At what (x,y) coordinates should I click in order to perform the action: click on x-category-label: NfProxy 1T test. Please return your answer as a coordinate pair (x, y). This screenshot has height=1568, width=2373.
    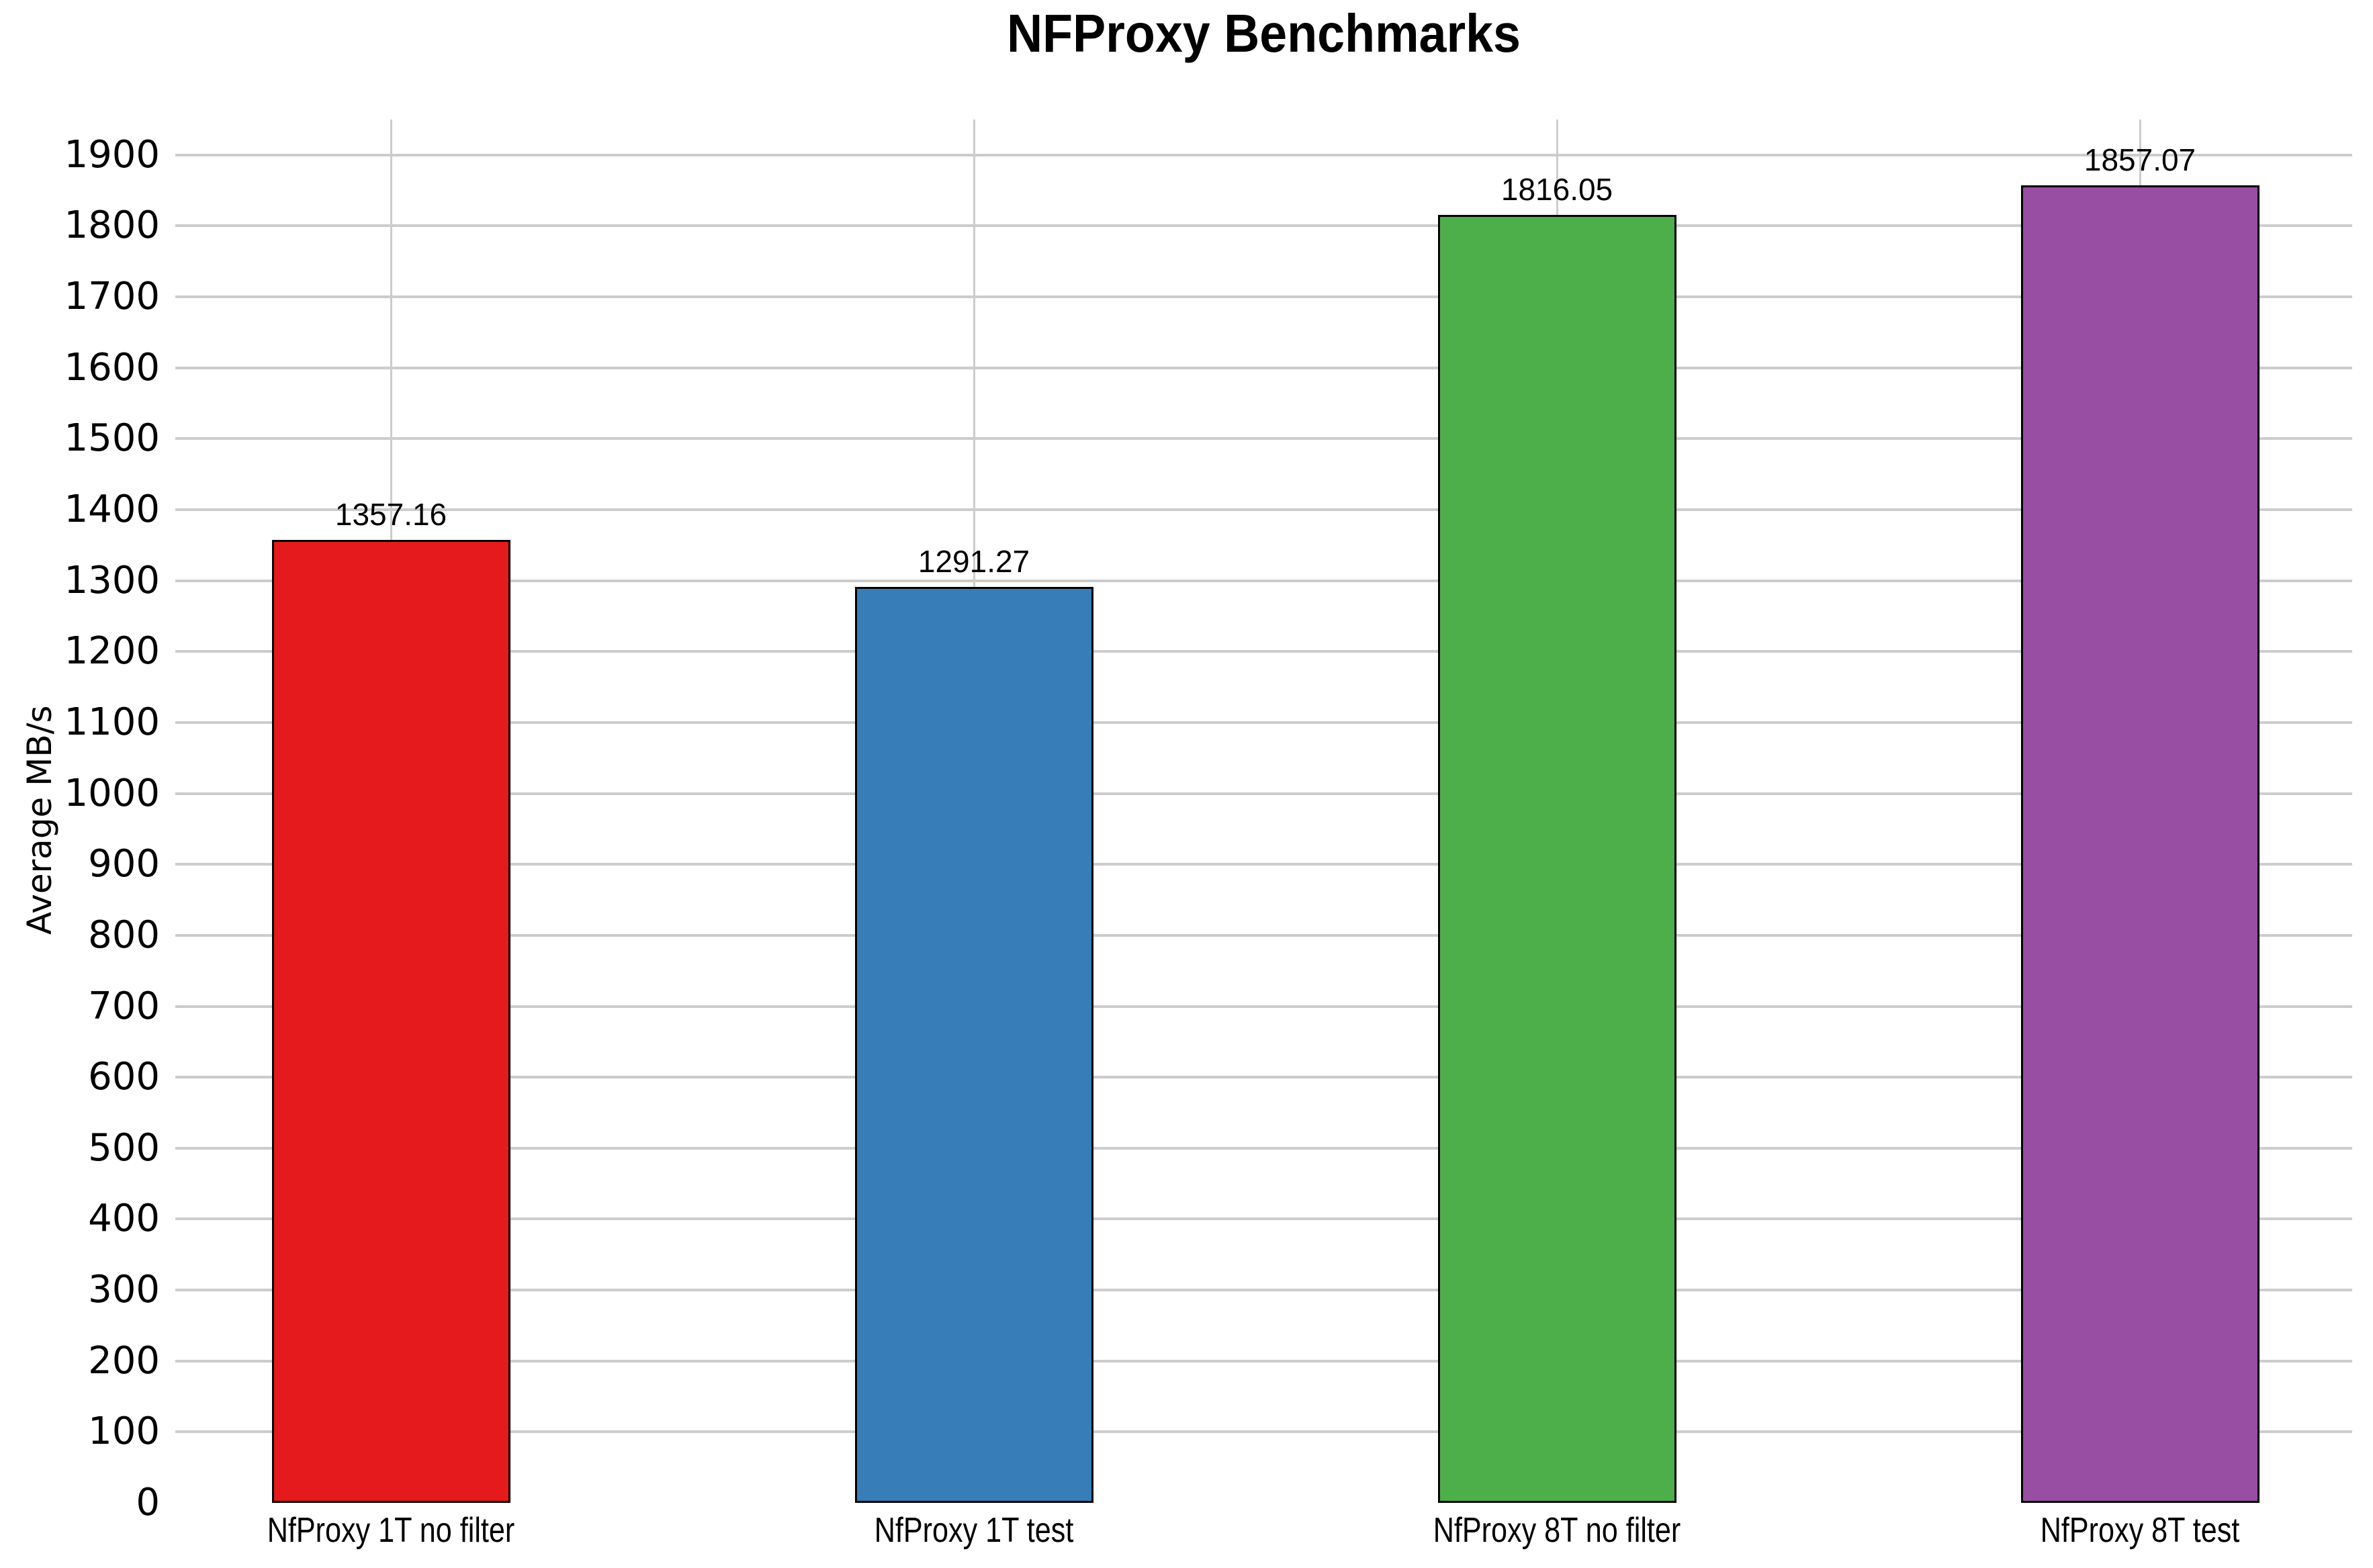
    Looking at the image, I should click on (974, 1530).